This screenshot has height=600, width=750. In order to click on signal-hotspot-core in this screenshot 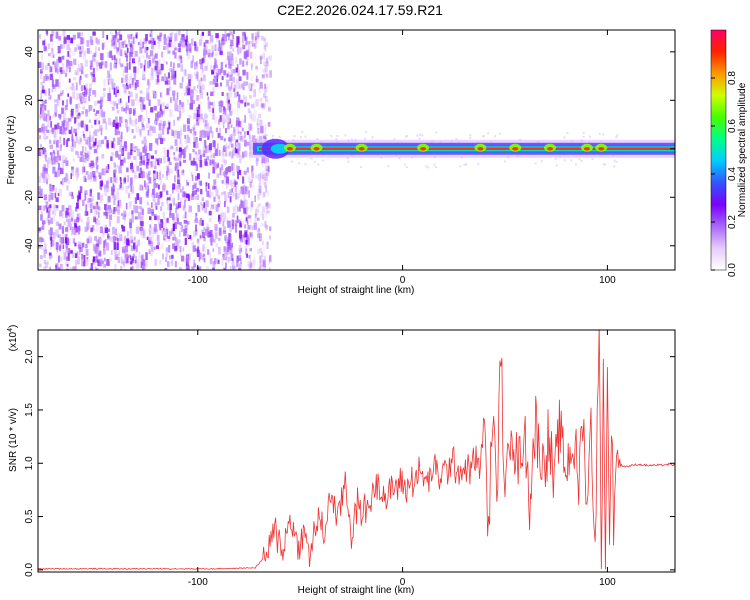, I will do `click(601, 148)`.